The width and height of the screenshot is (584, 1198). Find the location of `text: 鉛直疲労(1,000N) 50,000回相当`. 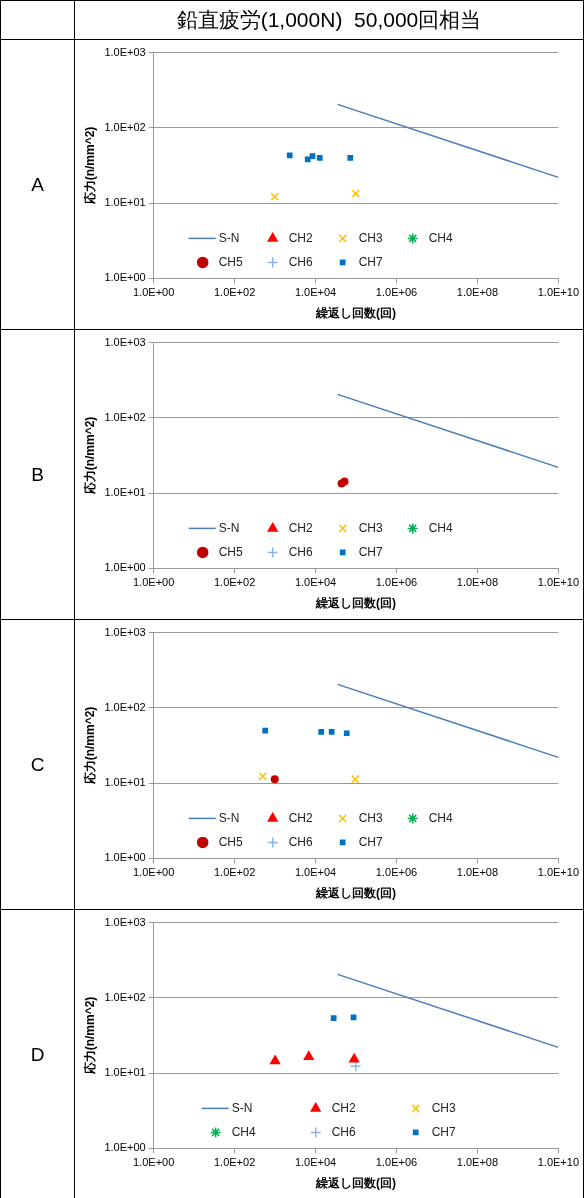

text: 鉛直疲労(1,000N) 50,000回相当 is located at coordinates (329, 20).